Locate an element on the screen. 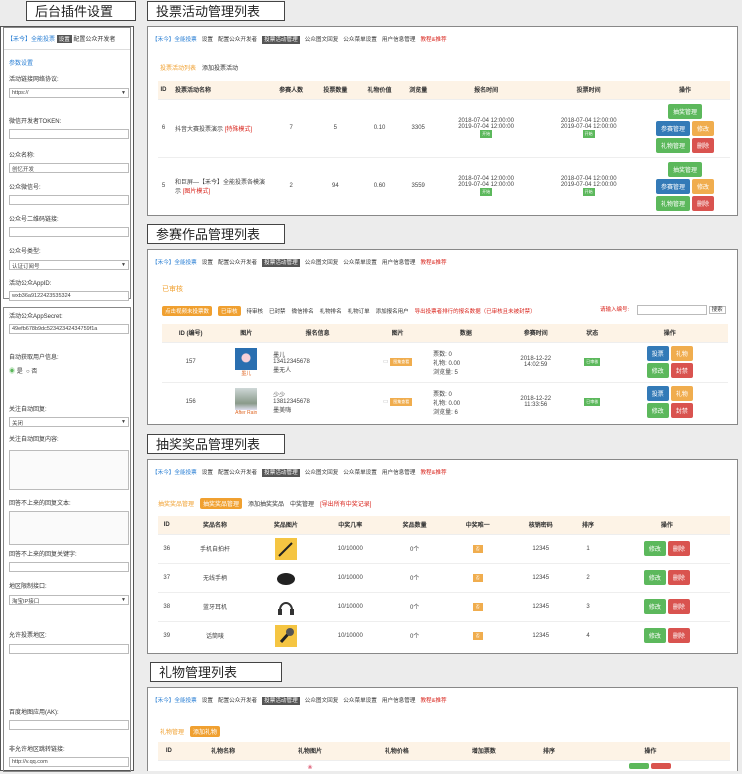 The height and width of the screenshot is (774, 742). config-tab: 配置公众开发者 is located at coordinates (94, 40).